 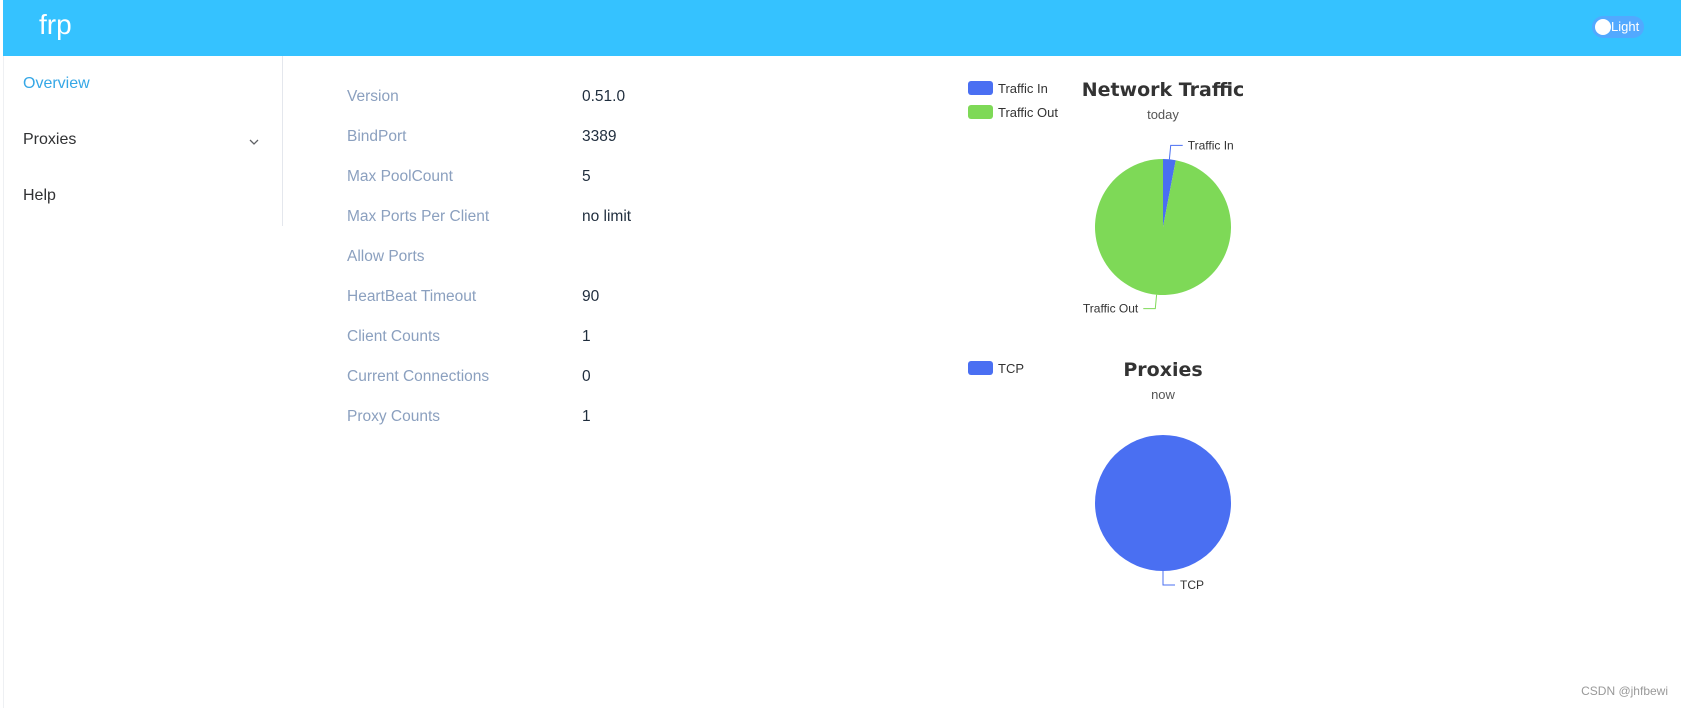 What do you see at coordinates (1011, 368) in the screenshot?
I see `legend-label-tcp: TCP` at bounding box center [1011, 368].